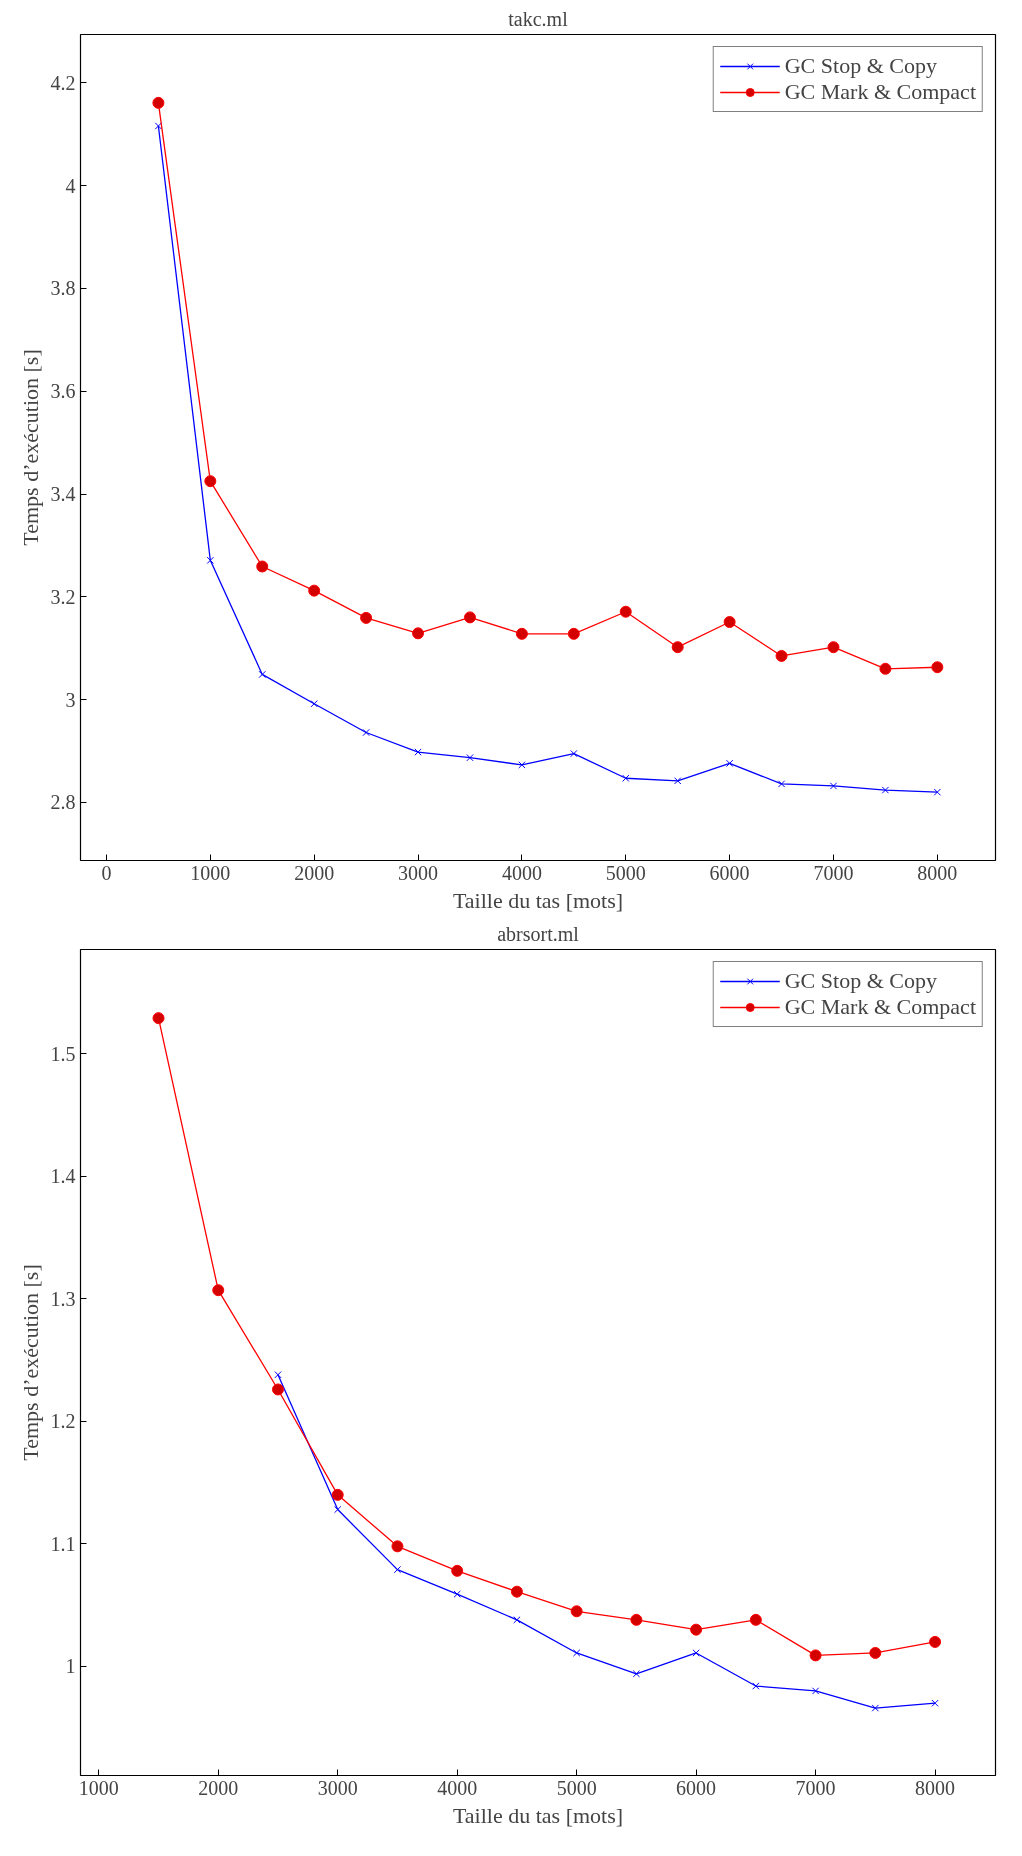  I want to click on y-tick-label: 4, so click(70, 185).